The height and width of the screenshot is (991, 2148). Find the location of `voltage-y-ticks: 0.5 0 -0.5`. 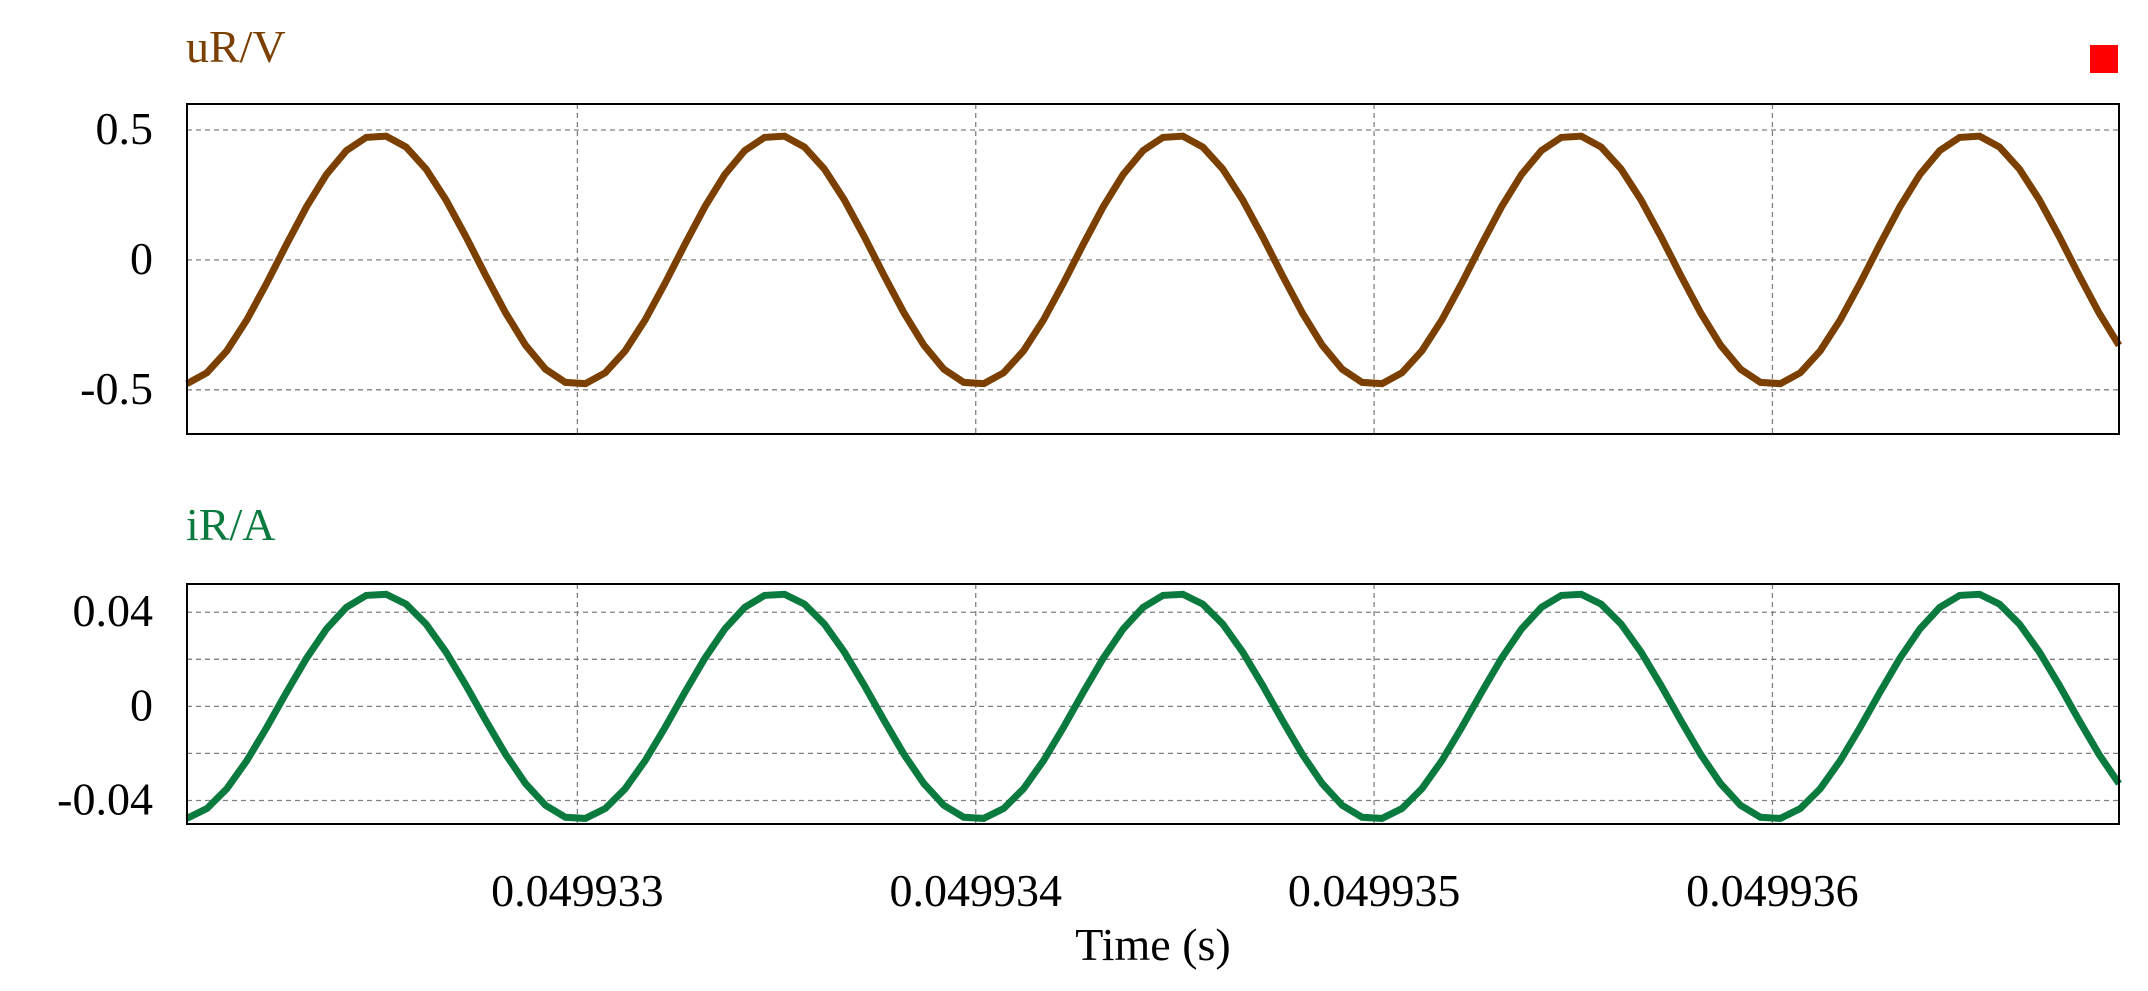

voltage-y-ticks: 0.5 0 -0.5 is located at coordinates (116, 258).